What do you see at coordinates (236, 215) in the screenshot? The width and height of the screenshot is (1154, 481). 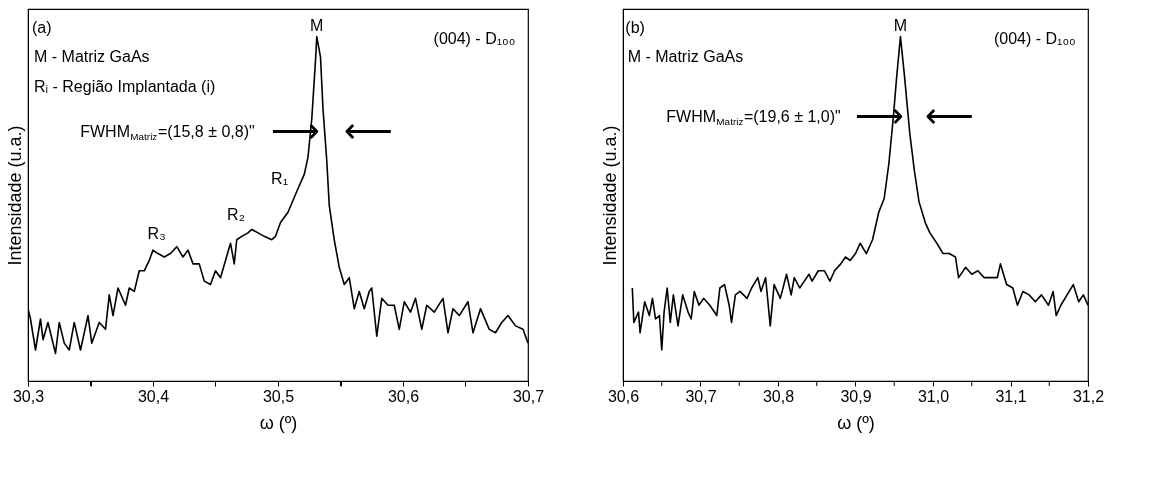 I see `annotation: R₂` at bounding box center [236, 215].